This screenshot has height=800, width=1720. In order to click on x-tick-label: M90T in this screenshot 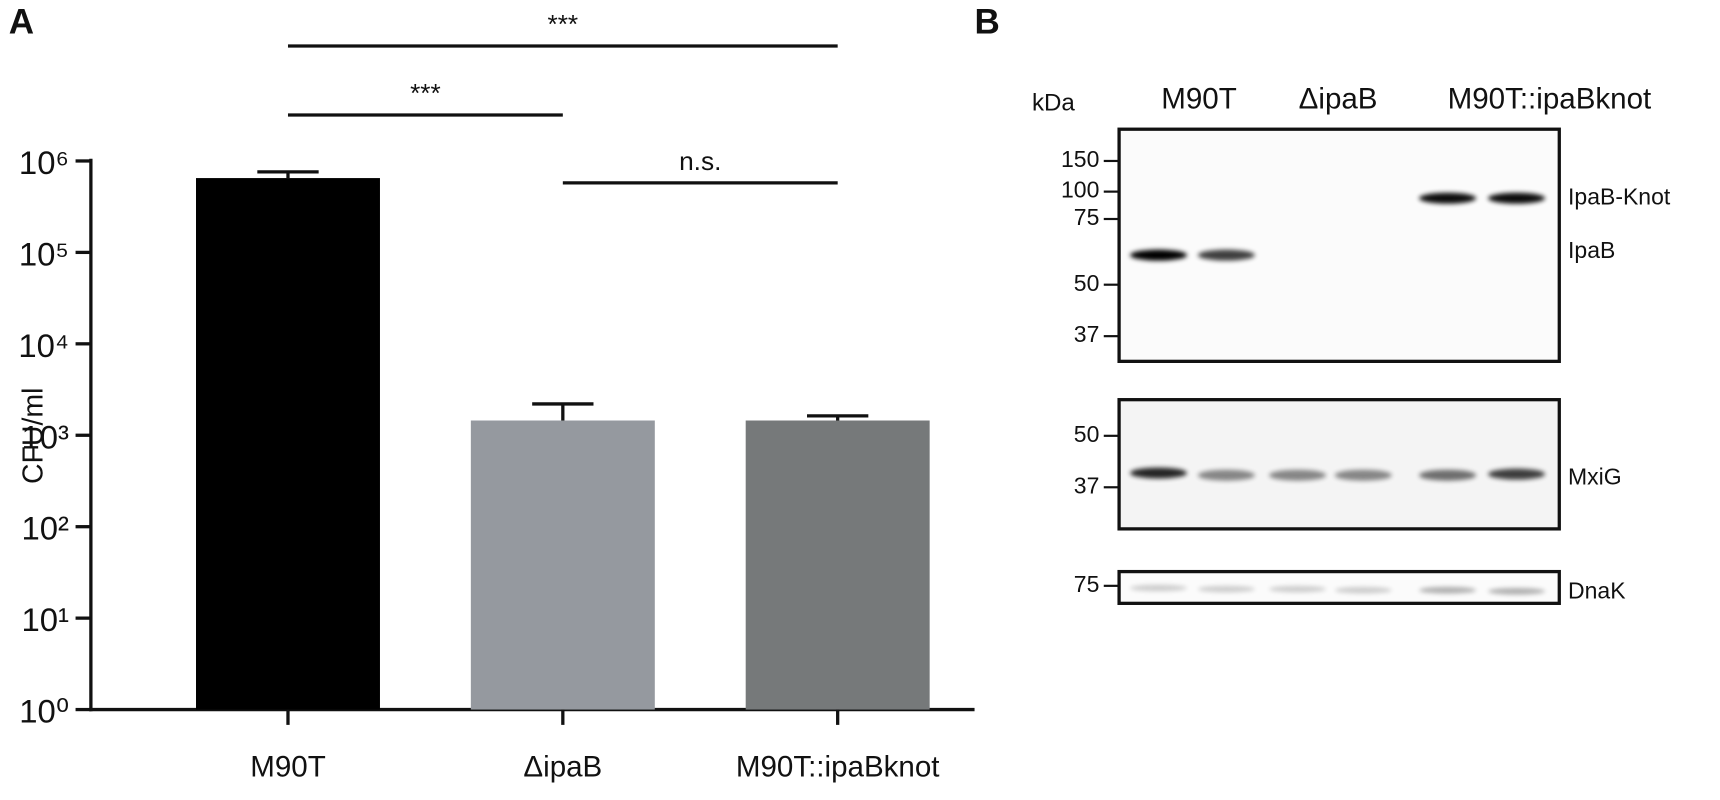, I will do `click(288, 767)`.